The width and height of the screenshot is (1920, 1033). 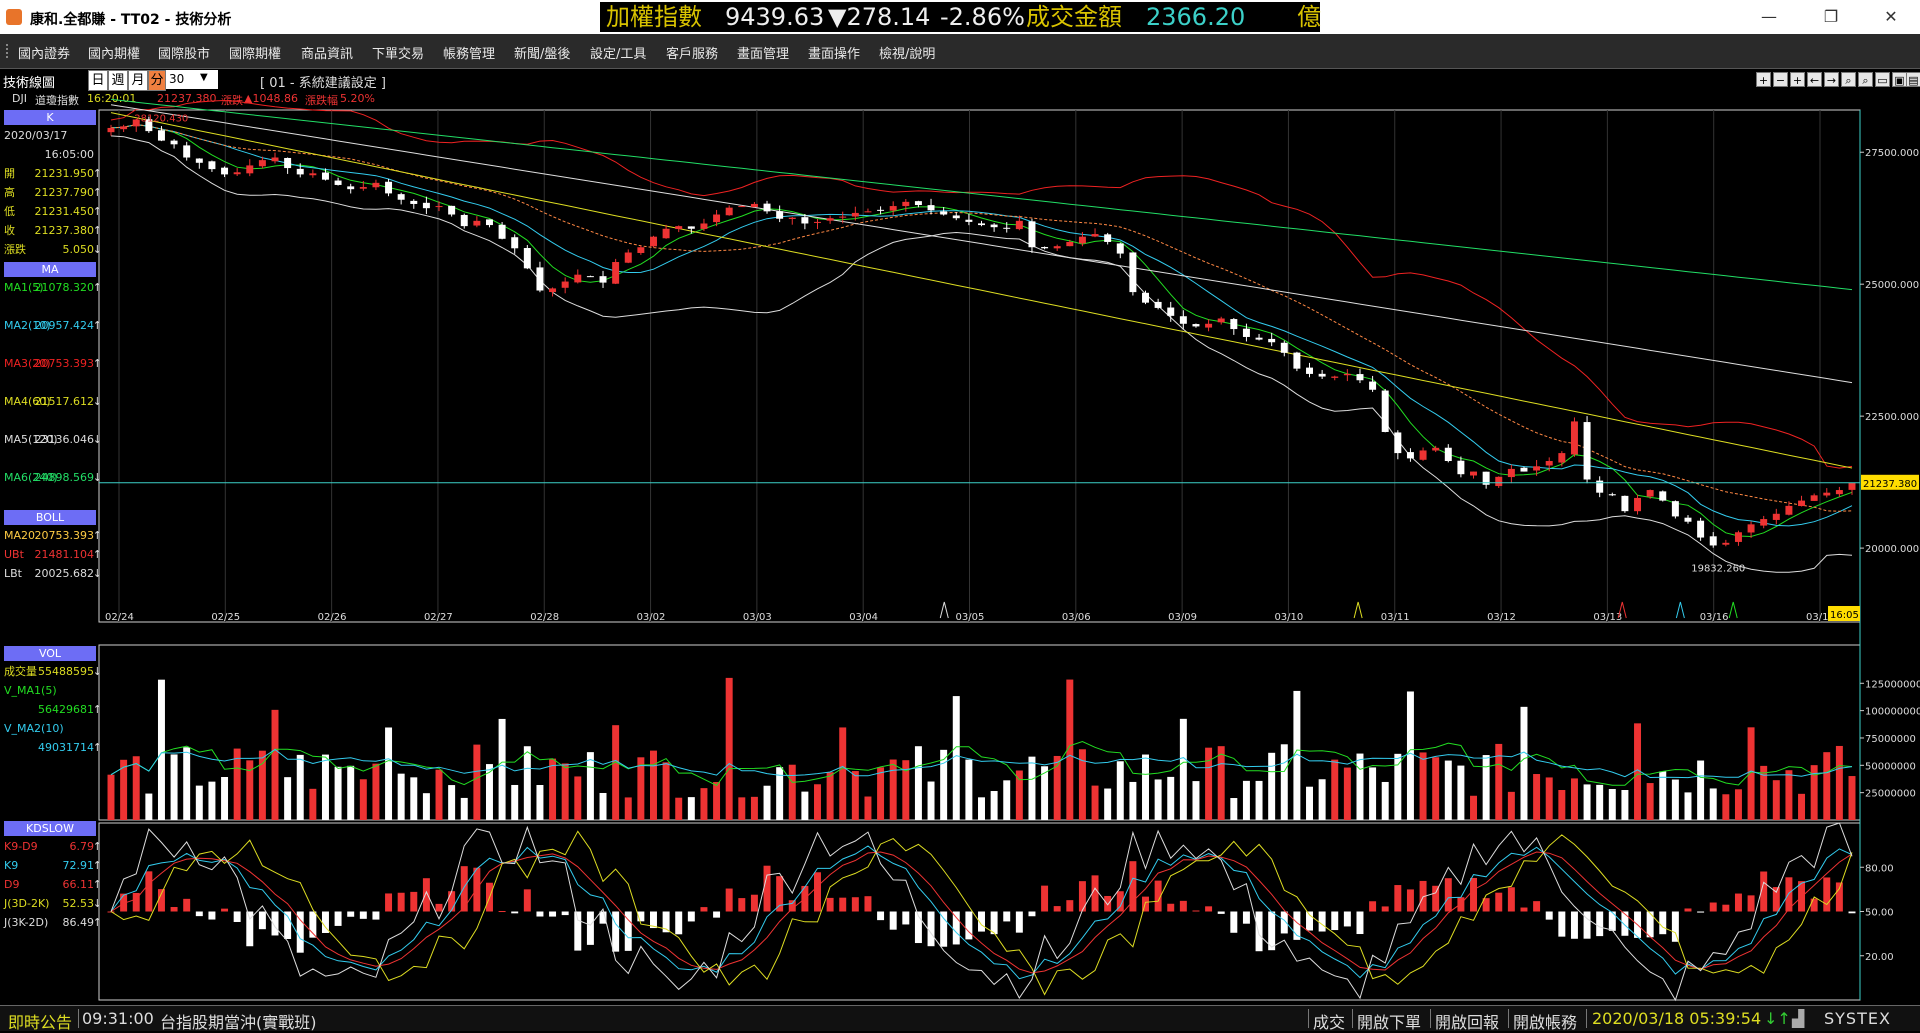 What do you see at coordinates (763, 54) in the screenshot?
I see `menu-item: 畫面管理` at bounding box center [763, 54].